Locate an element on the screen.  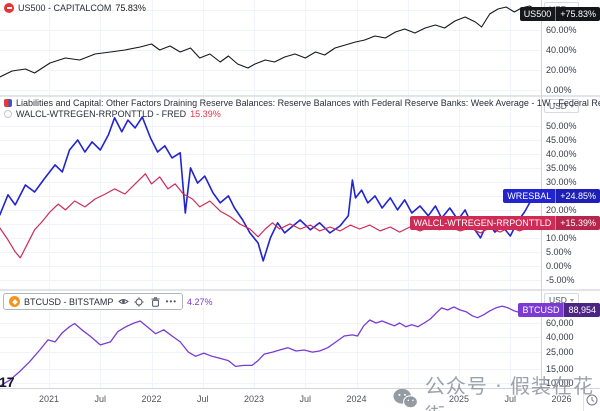
bitstamp-logo-icon is located at coordinates (14, 301).